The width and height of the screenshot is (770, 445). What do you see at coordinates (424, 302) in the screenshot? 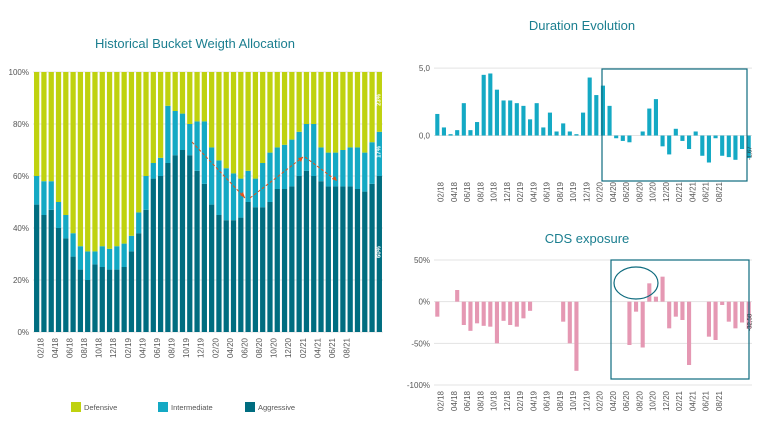
I see `cds-y-tick-label: 0%` at bounding box center [424, 302].